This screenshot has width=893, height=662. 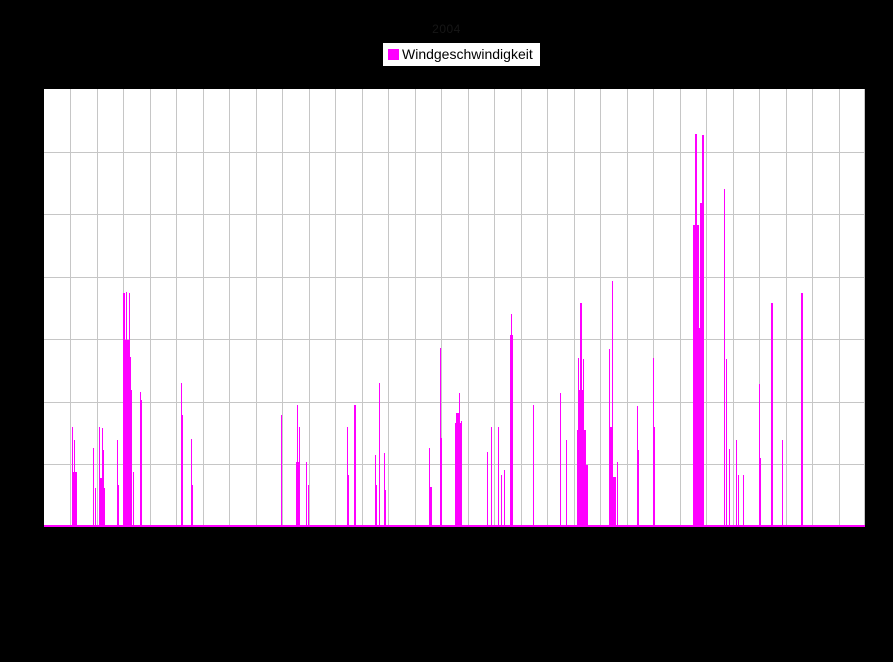 I want to click on legend-label: Windgeschwindigkeit, so click(x=467, y=54).